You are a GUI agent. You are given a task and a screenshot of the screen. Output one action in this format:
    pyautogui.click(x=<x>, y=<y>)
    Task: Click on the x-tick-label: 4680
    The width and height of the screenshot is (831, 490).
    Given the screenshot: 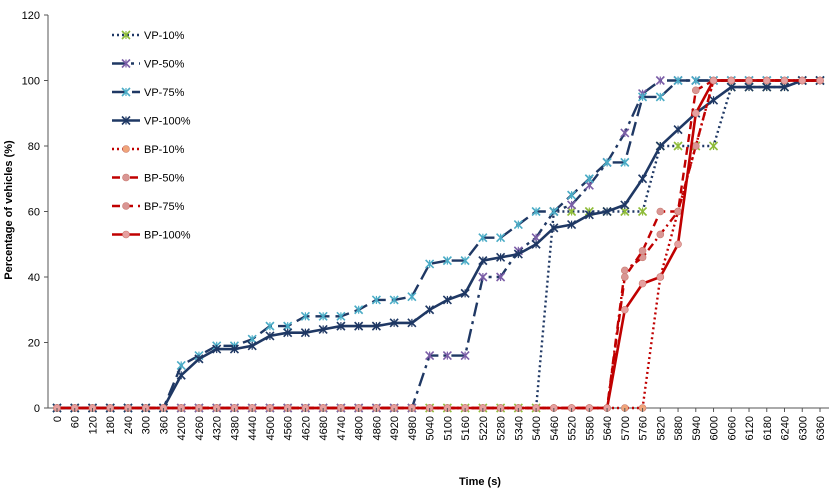 What is the action you would take?
    pyautogui.click(x=324, y=428)
    